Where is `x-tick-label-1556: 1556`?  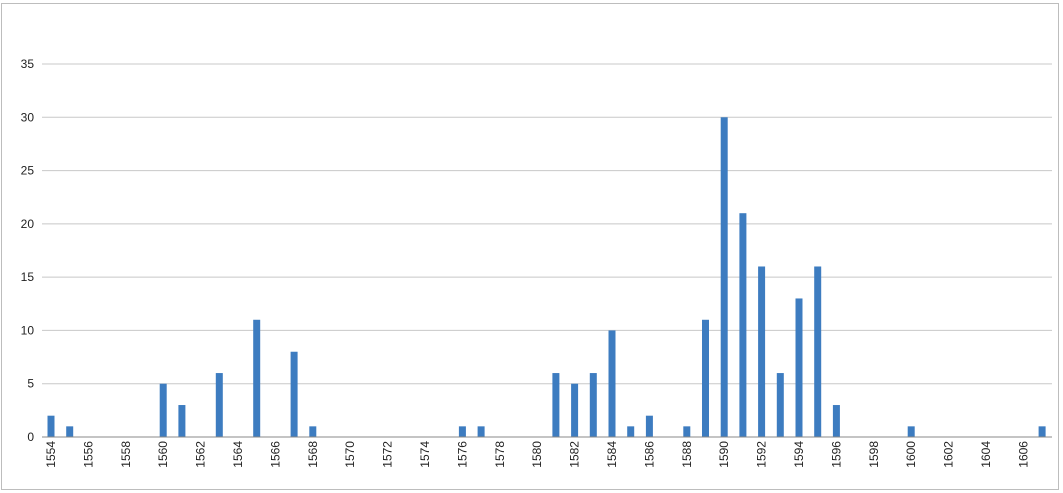 x-tick-label-1556: 1556 is located at coordinates (88, 454).